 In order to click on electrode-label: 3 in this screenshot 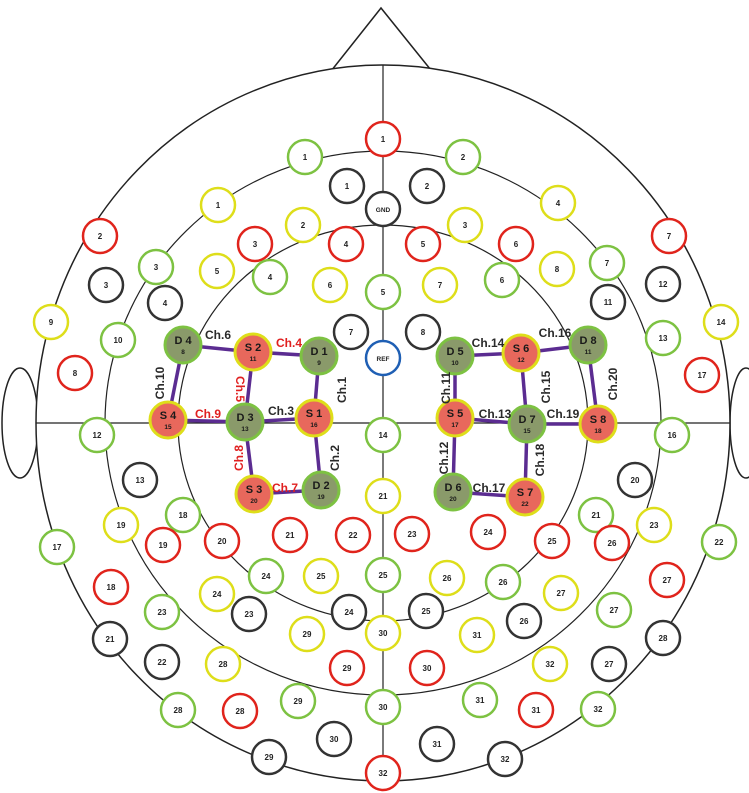, I will do `click(465, 225)`.